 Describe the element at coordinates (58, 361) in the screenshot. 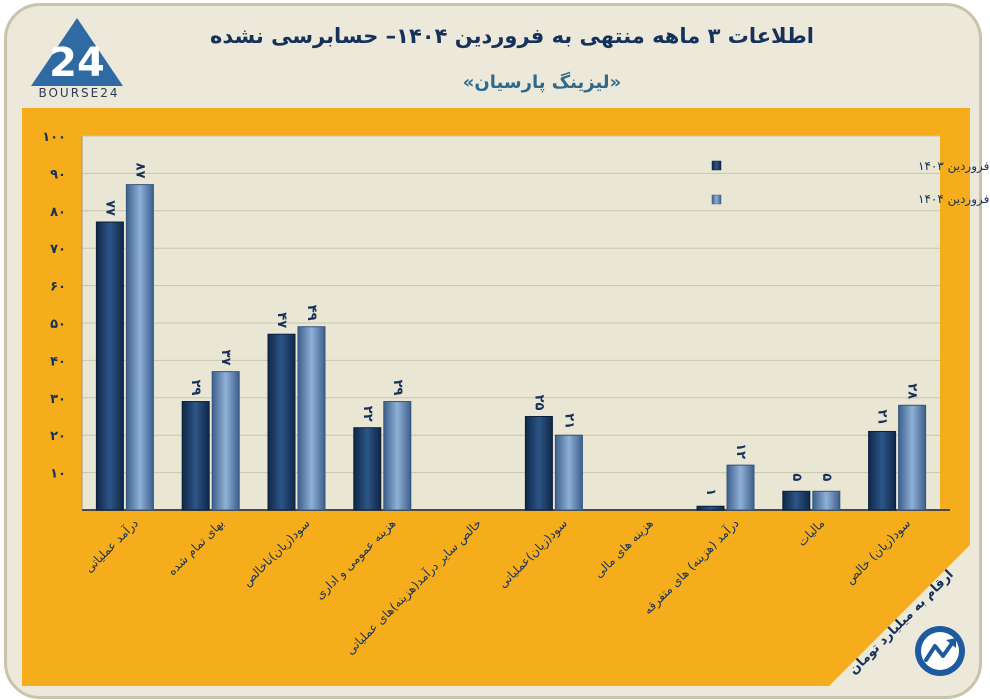

I see `y-tick-label: ۴۰` at that location.